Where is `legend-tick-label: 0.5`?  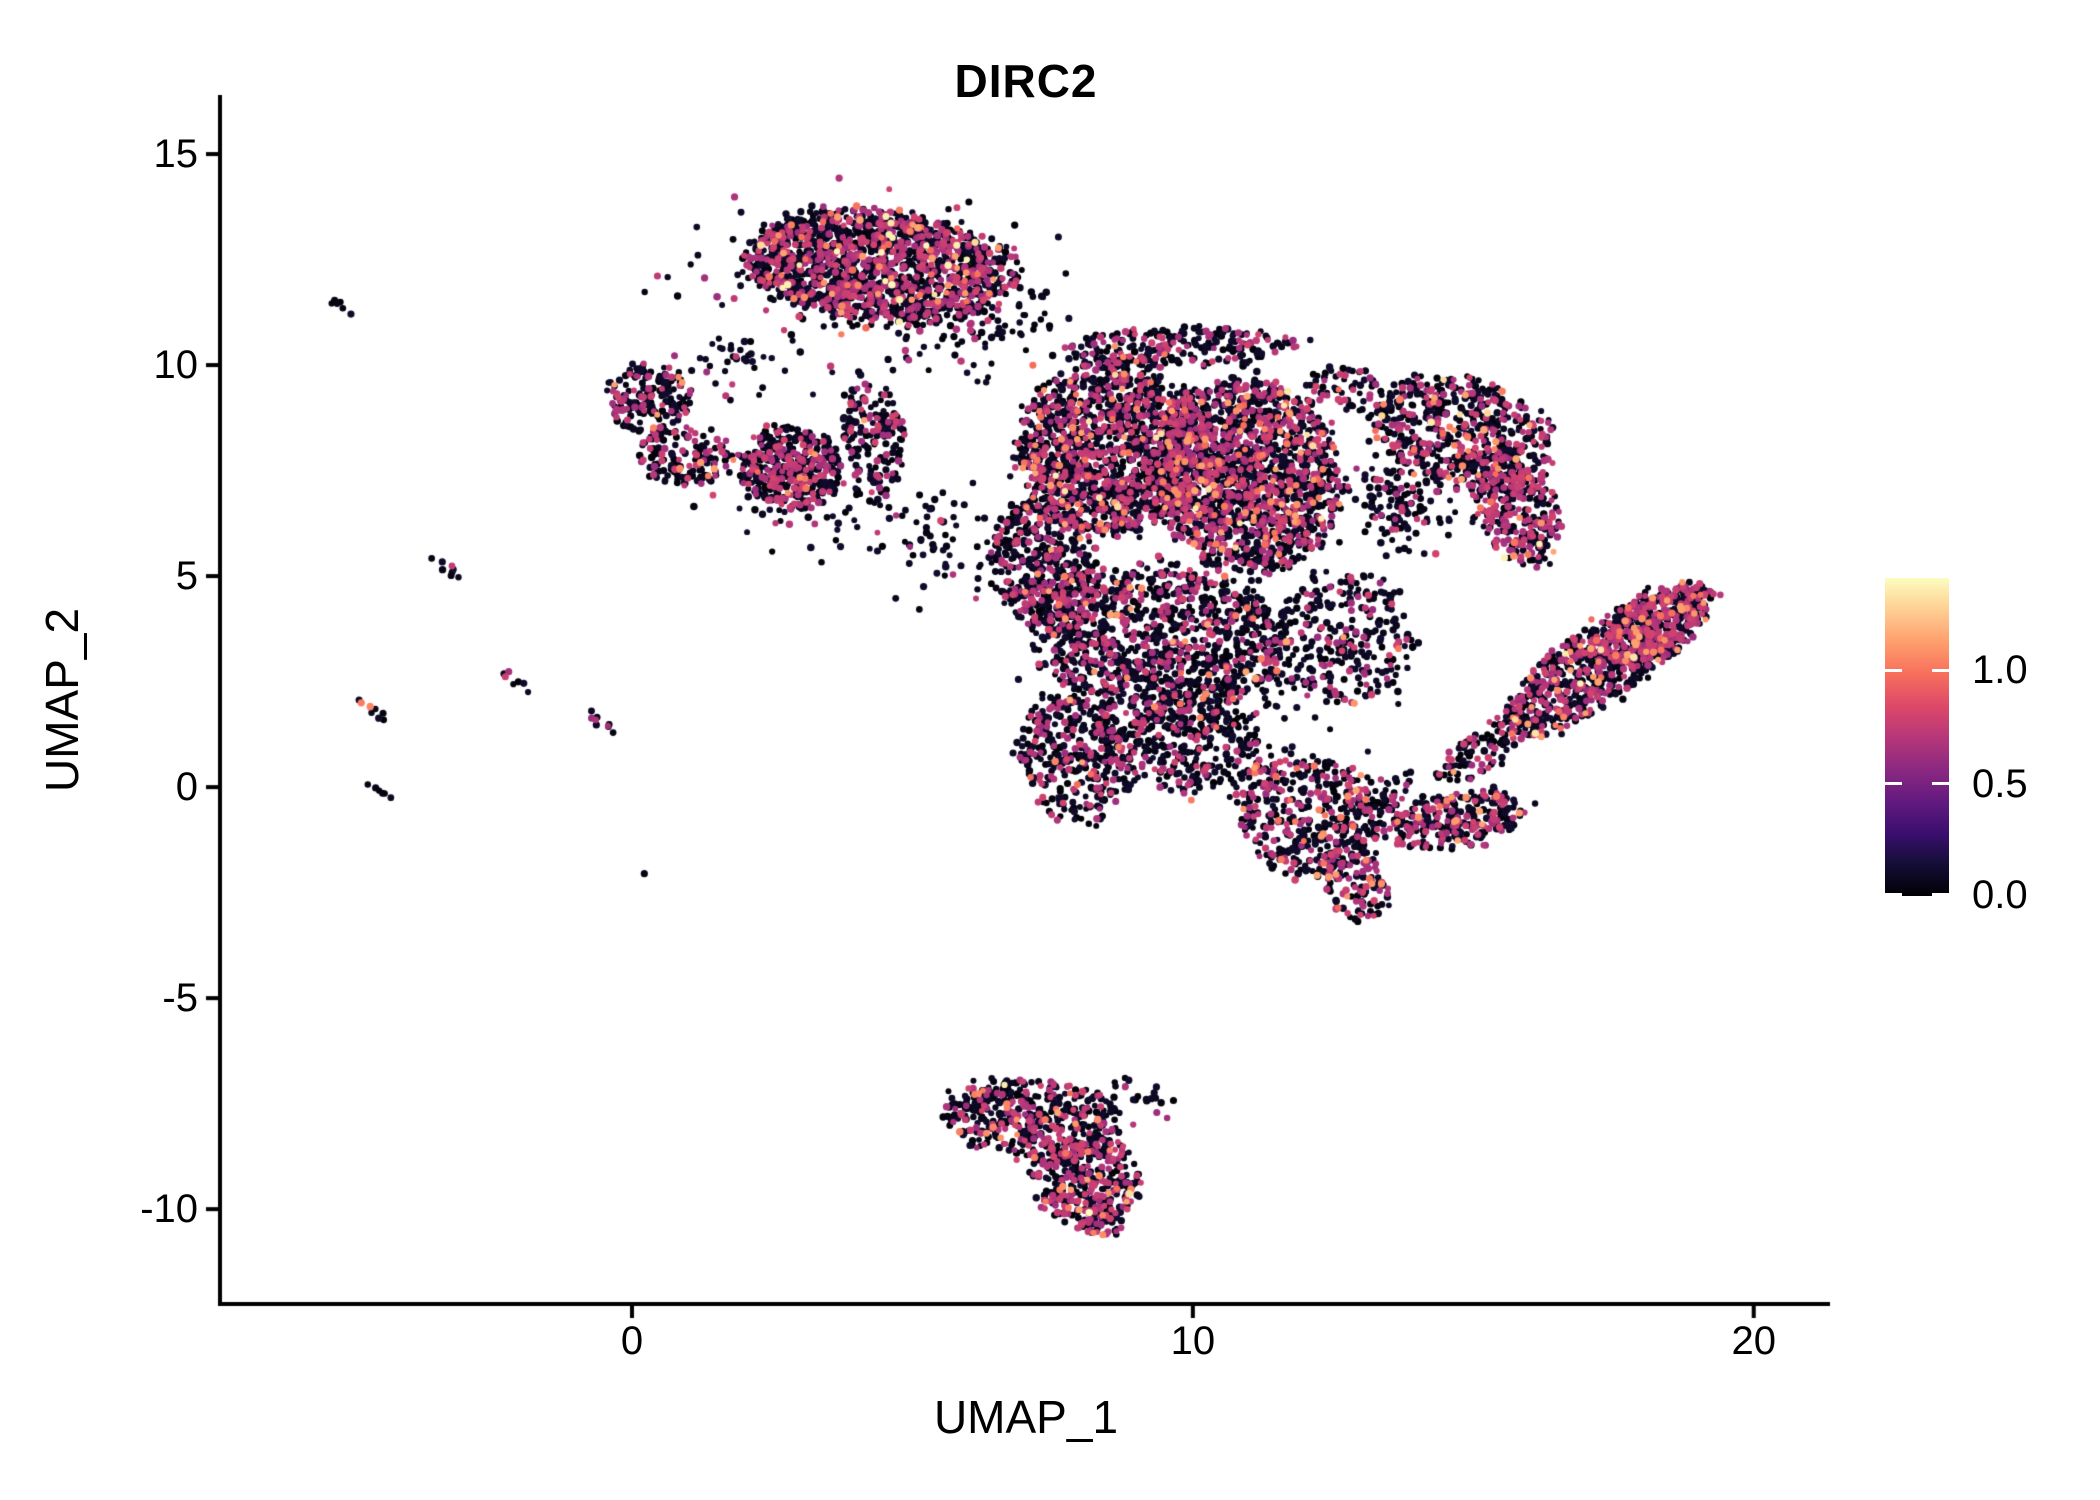
legend-tick-label: 0.5 is located at coordinates (2000, 784).